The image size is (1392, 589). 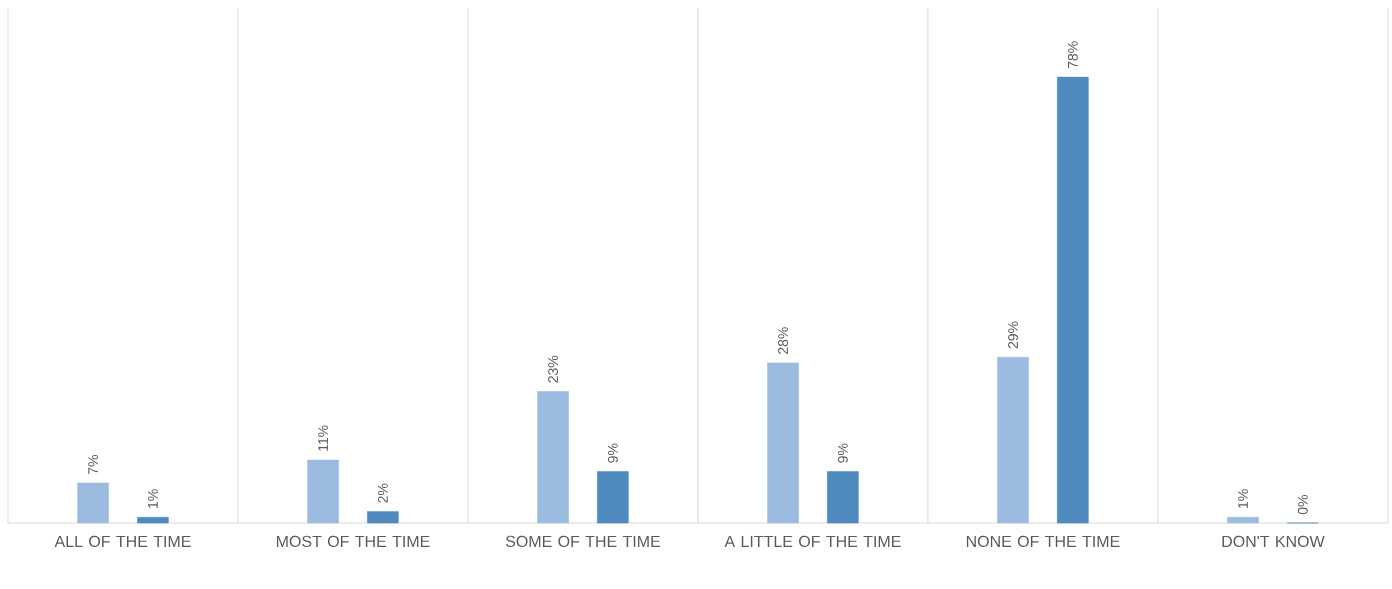 I want to click on data-label: 0%, so click(x=1302, y=505).